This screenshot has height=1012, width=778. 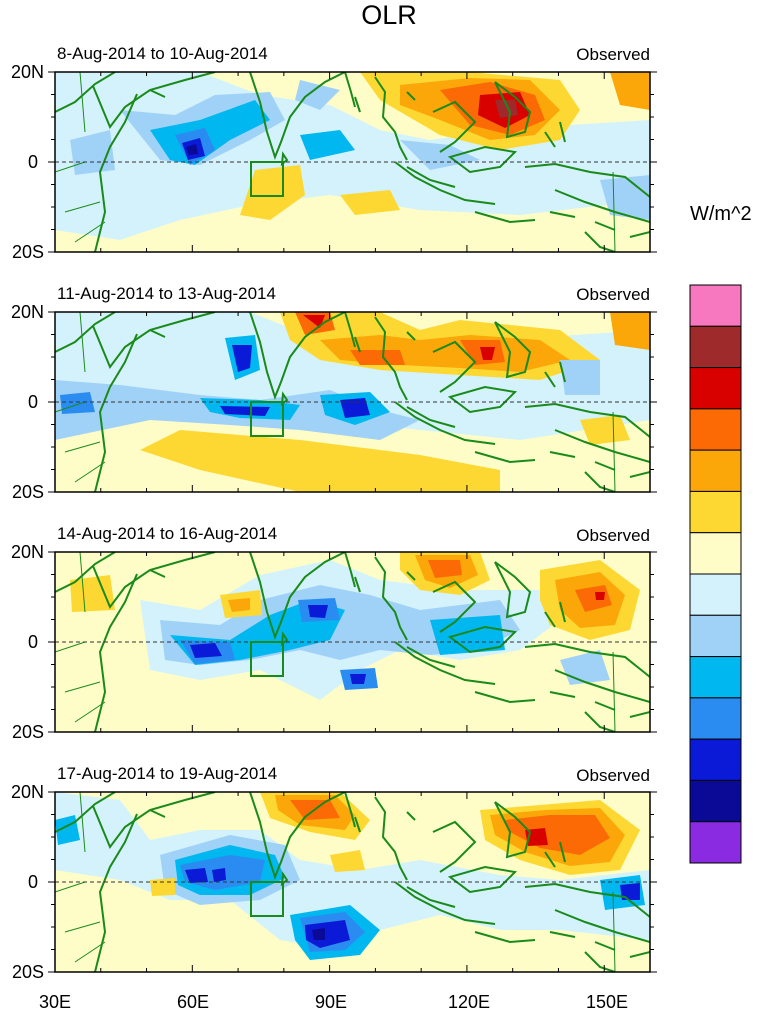 I want to click on lon-label-150e: 150E, so click(x=607, y=1002).